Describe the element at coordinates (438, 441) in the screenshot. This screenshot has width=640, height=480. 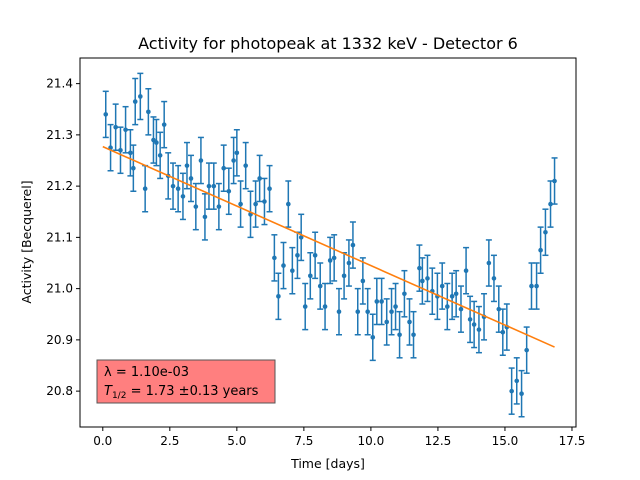
I see `x-tick-label-5: 12.5` at that location.